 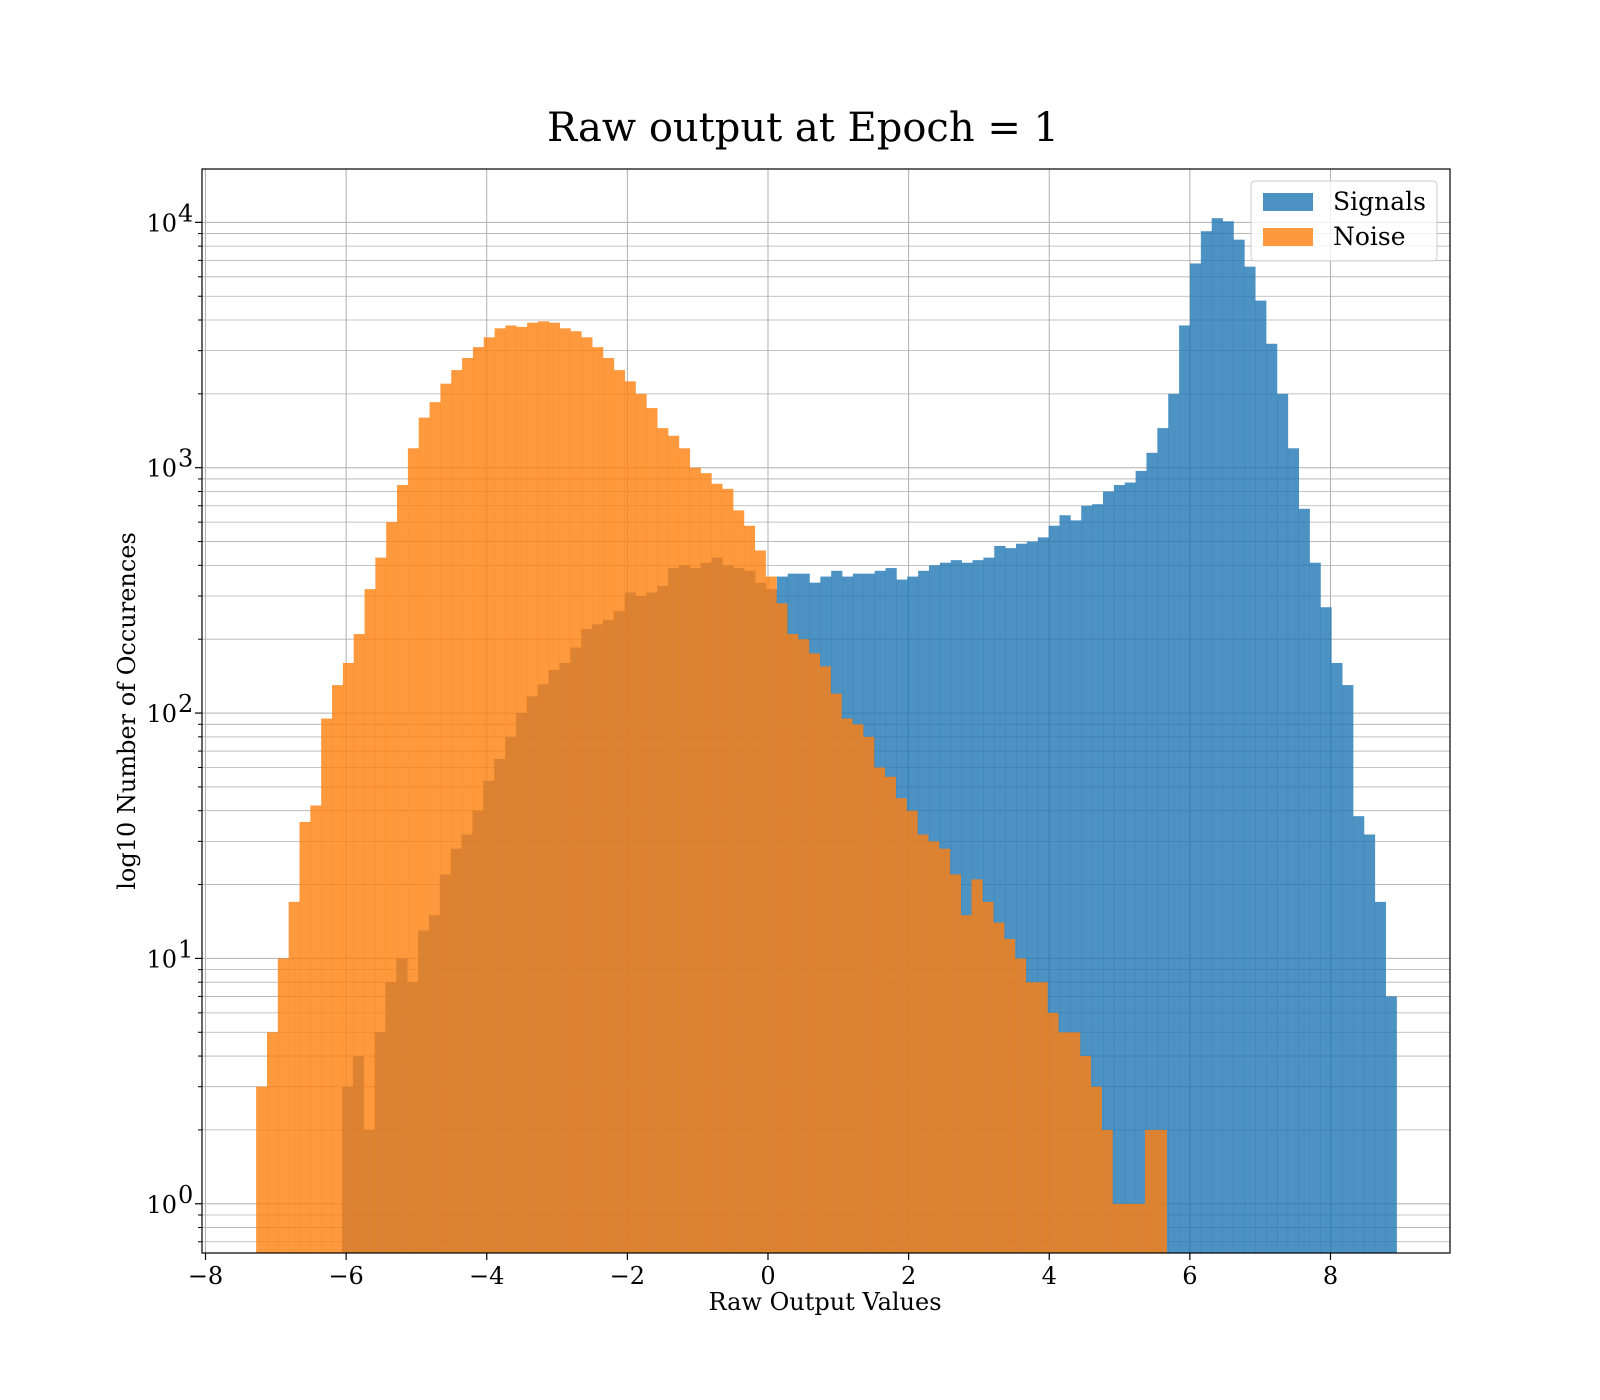 I want to click on x-tick-label: −6, so click(x=345, y=1276).